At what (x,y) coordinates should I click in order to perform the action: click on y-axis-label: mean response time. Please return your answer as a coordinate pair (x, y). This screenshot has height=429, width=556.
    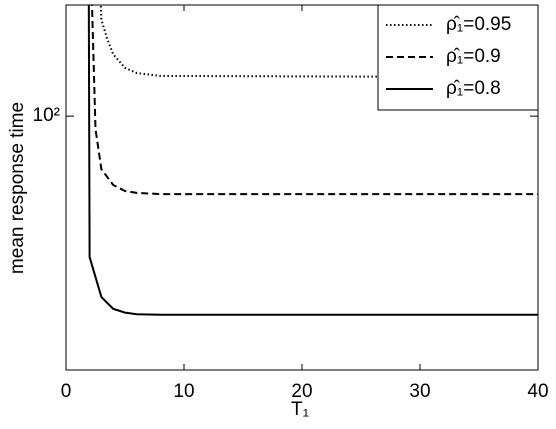
    Looking at the image, I should click on (17, 188).